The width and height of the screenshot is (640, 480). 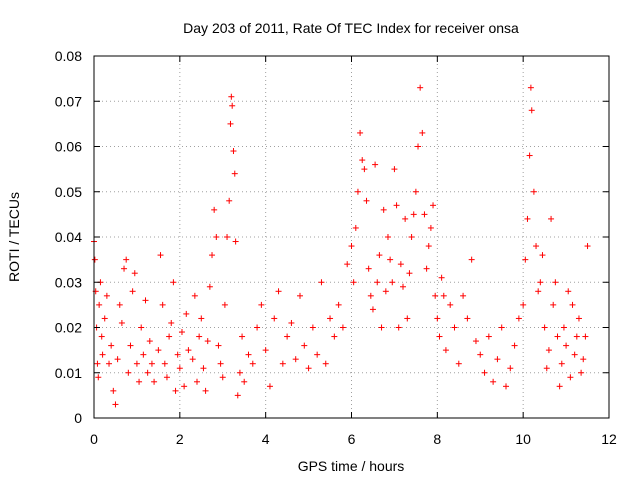 What do you see at coordinates (68, 237) in the screenshot?
I see `y-tick-labels: 0 0.01 0.02 0.03 0.04 0.05 0.06 0.07 0.08` at bounding box center [68, 237].